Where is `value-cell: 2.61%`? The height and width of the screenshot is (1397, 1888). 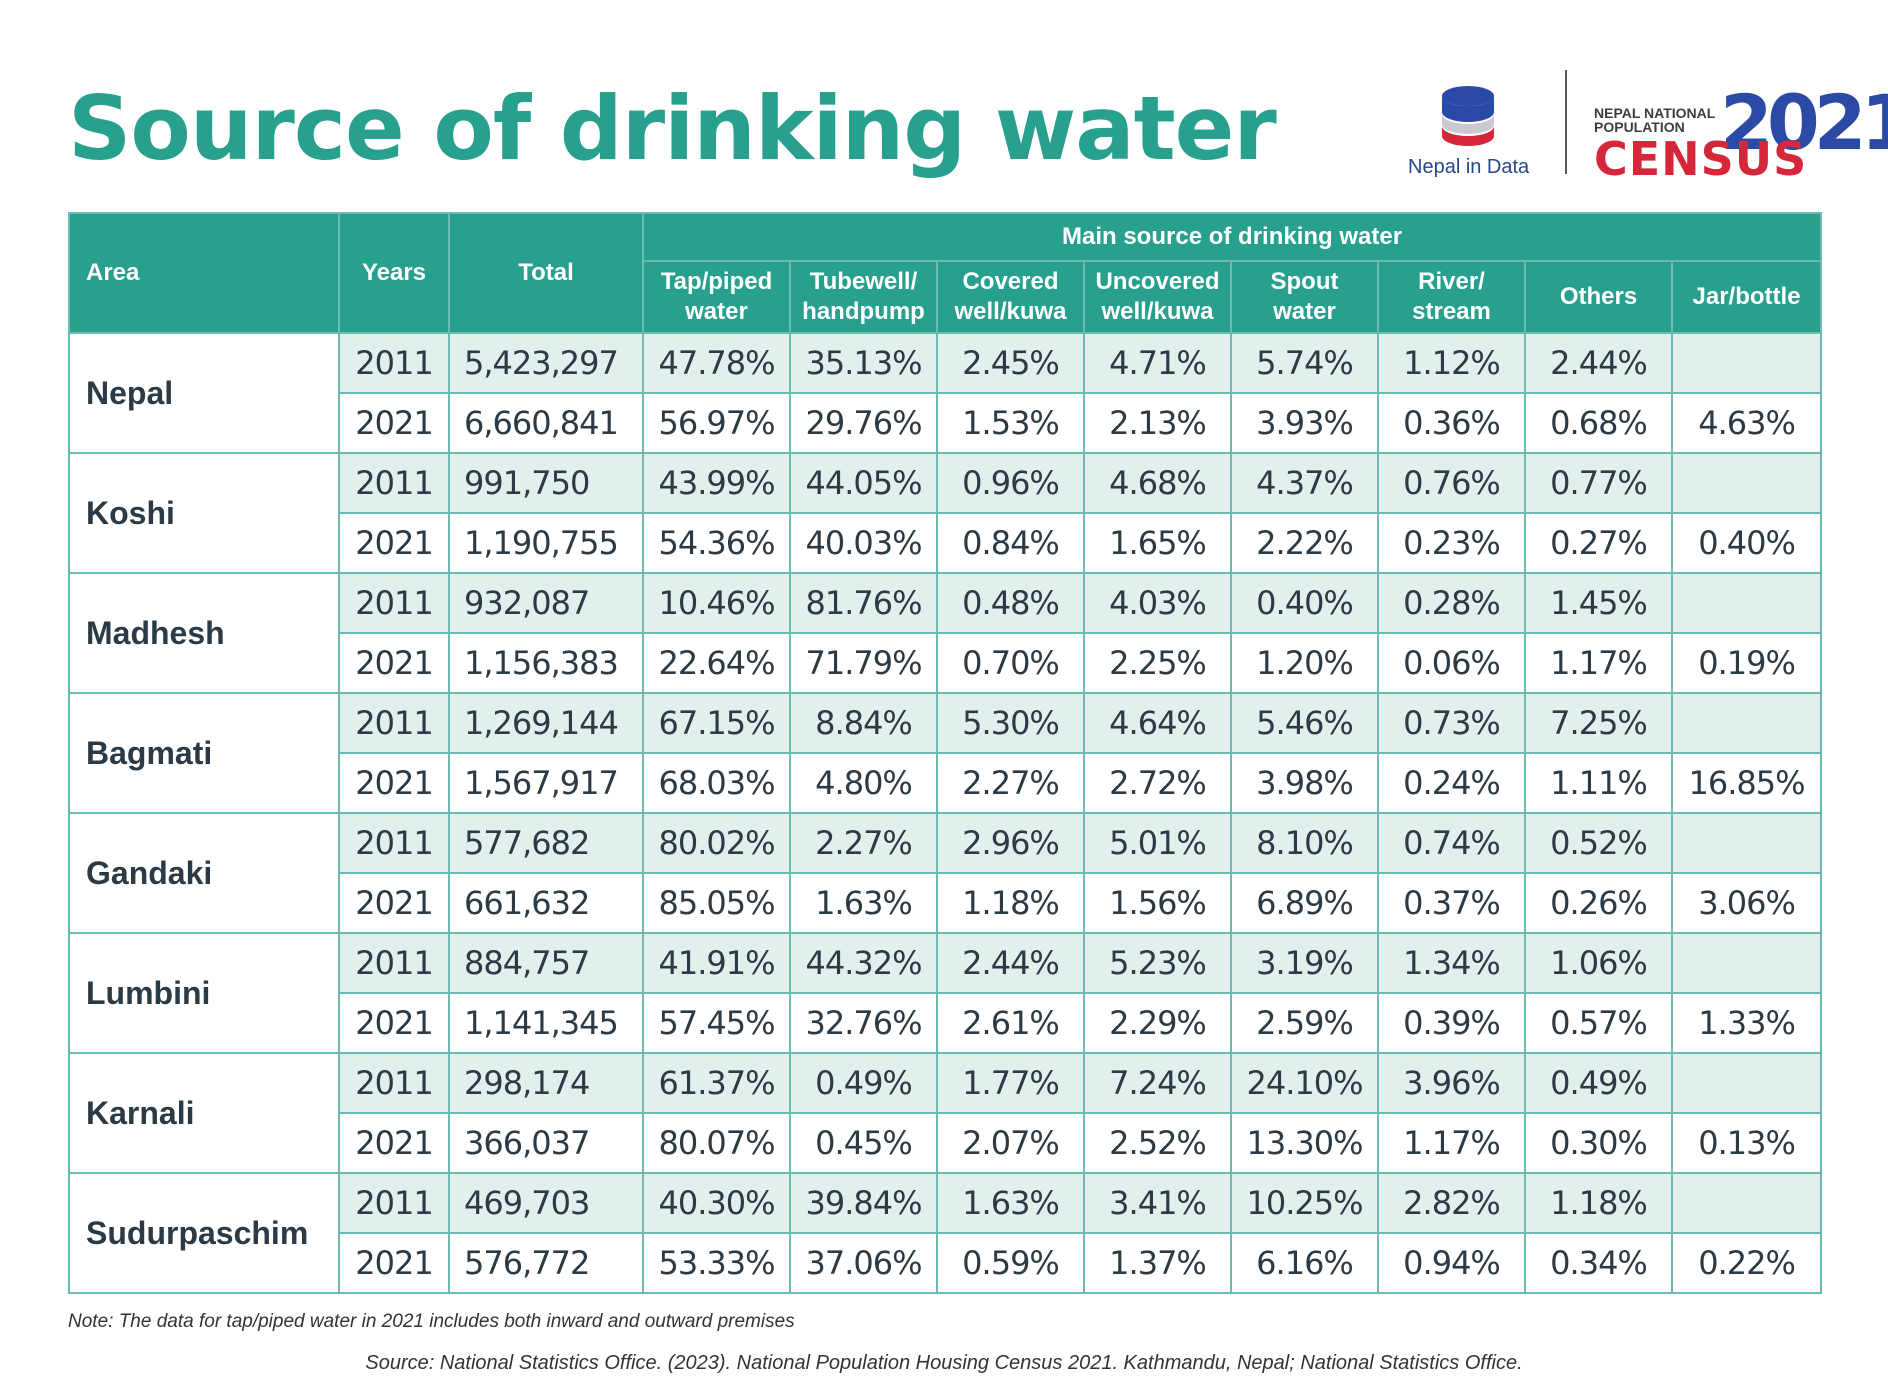 value-cell: 2.61% is located at coordinates (1010, 1023).